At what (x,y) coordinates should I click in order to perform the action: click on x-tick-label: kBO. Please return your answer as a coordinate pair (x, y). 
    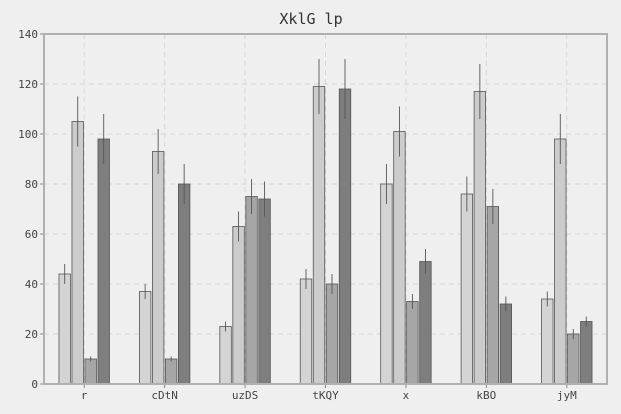
    Looking at the image, I should click on (486, 395).